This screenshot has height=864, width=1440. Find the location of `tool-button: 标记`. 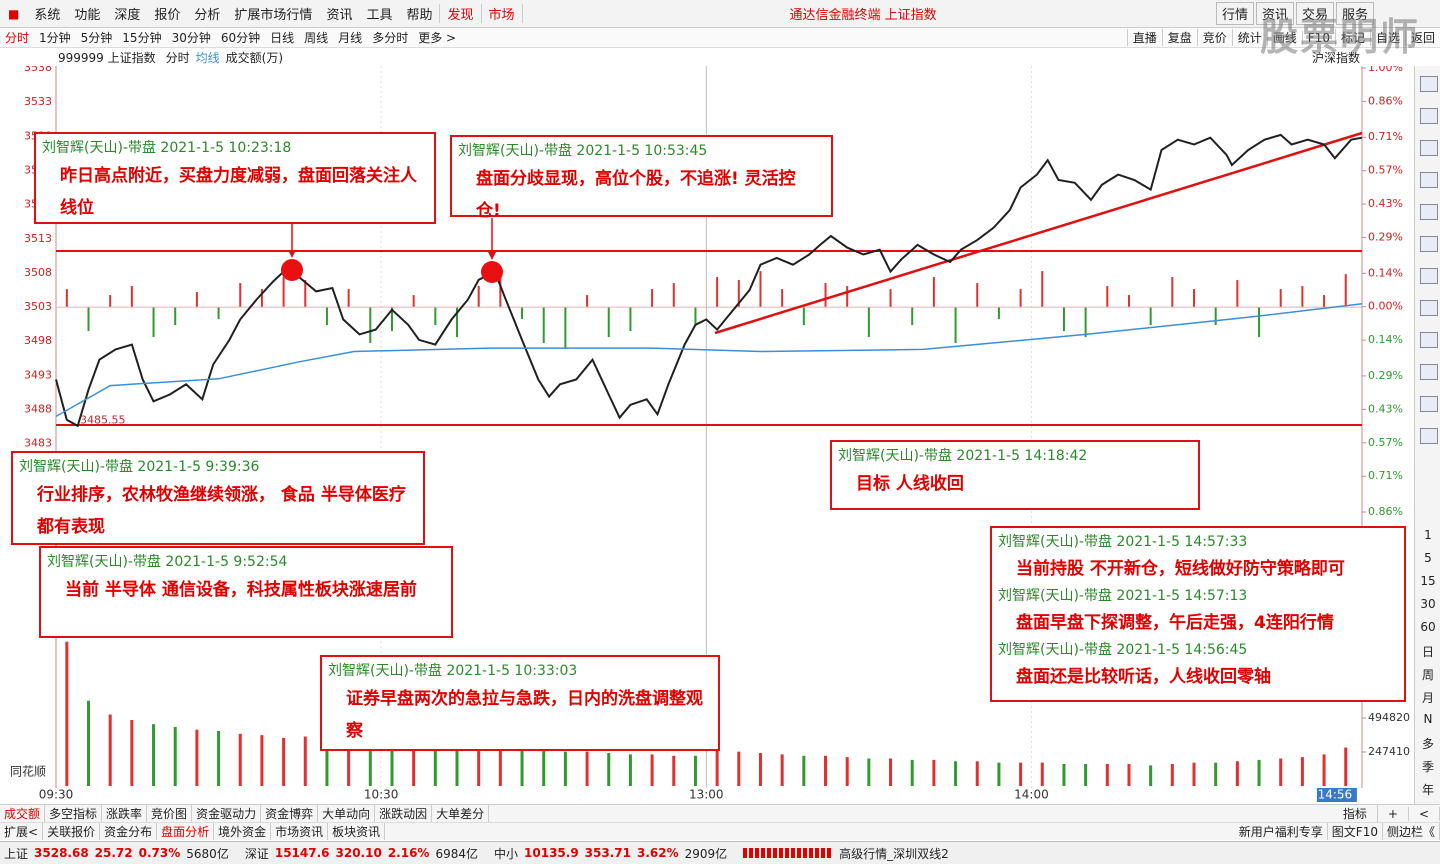

tool-button: 标记 is located at coordinates (1352, 37).